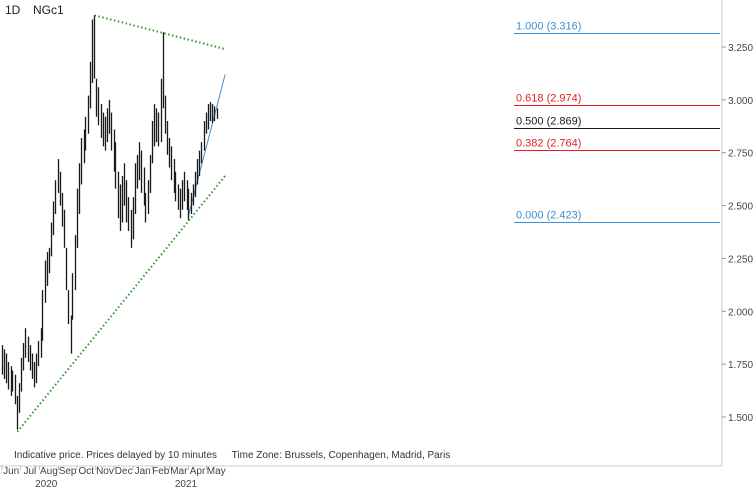  I want to click on support-trendline, so click(206, 145).